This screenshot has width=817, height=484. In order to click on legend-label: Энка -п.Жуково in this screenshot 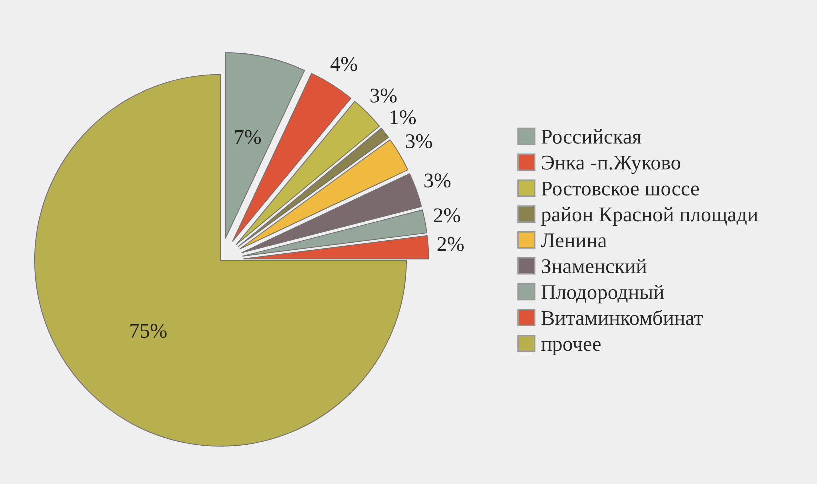, I will do `click(611, 165)`.